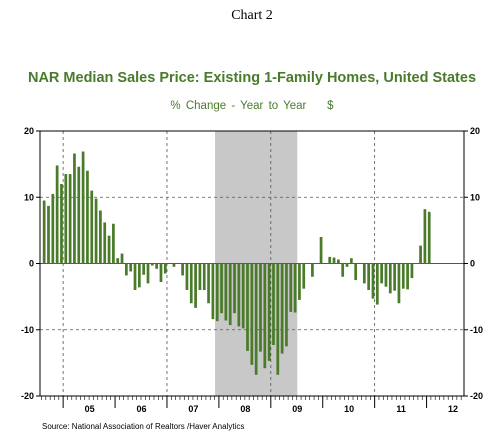  Describe the element at coordinates (238, 106) in the screenshot. I see `subtitle-text: % Change - Year to Year` at that location.